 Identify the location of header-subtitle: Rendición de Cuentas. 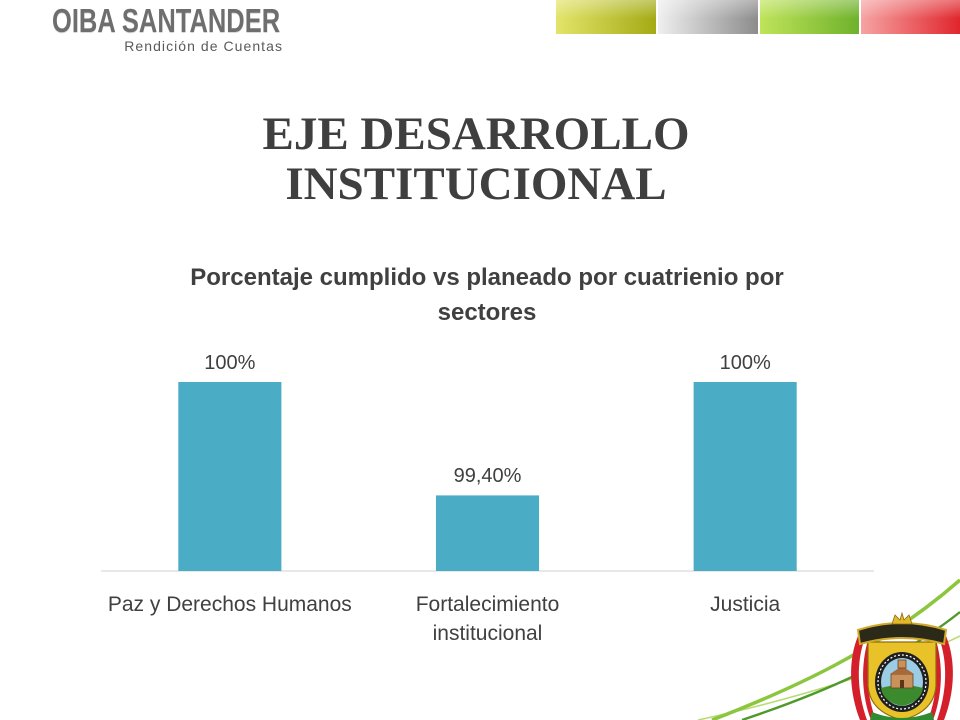
(203, 46).